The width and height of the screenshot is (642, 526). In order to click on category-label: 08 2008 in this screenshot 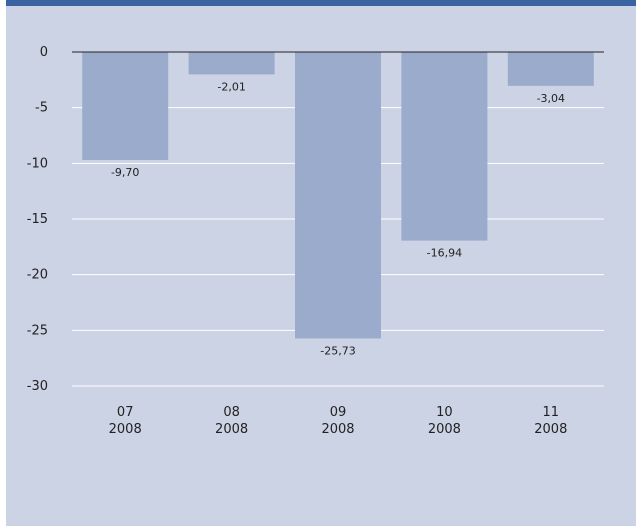, I will do `click(231, 421)`.